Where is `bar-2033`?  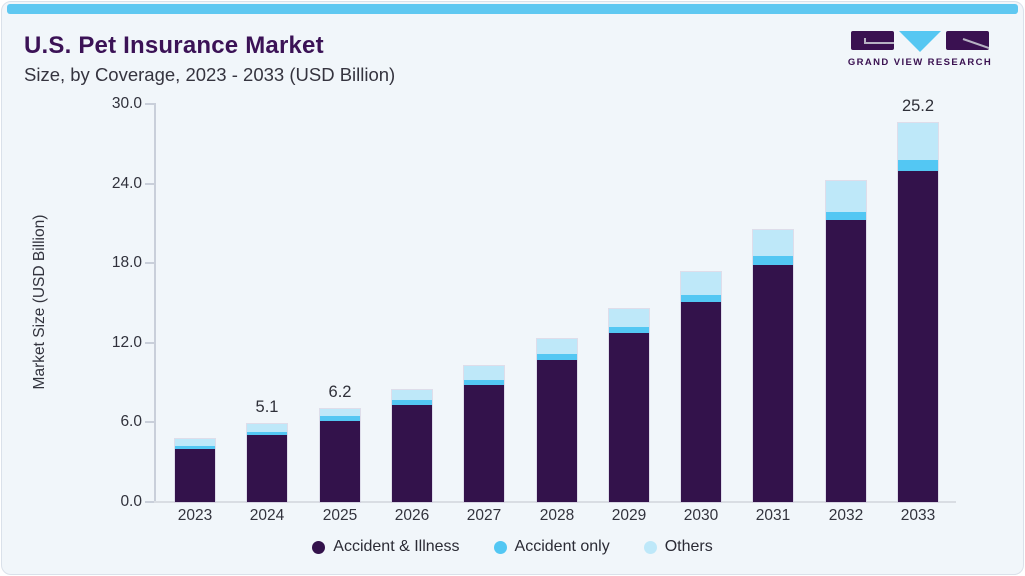
bar-2033 is located at coordinates (918, 312).